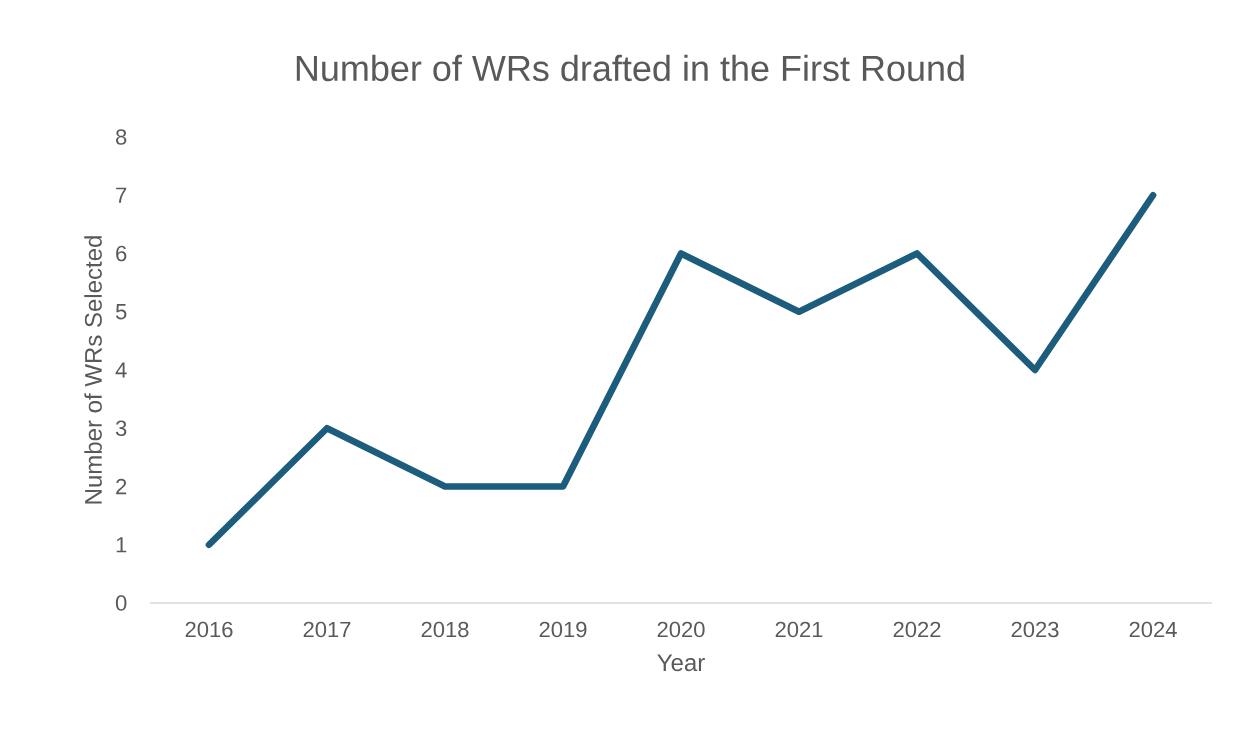  Describe the element at coordinates (121, 428) in the screenshot. I see `y-tick-label: 3` at that location.